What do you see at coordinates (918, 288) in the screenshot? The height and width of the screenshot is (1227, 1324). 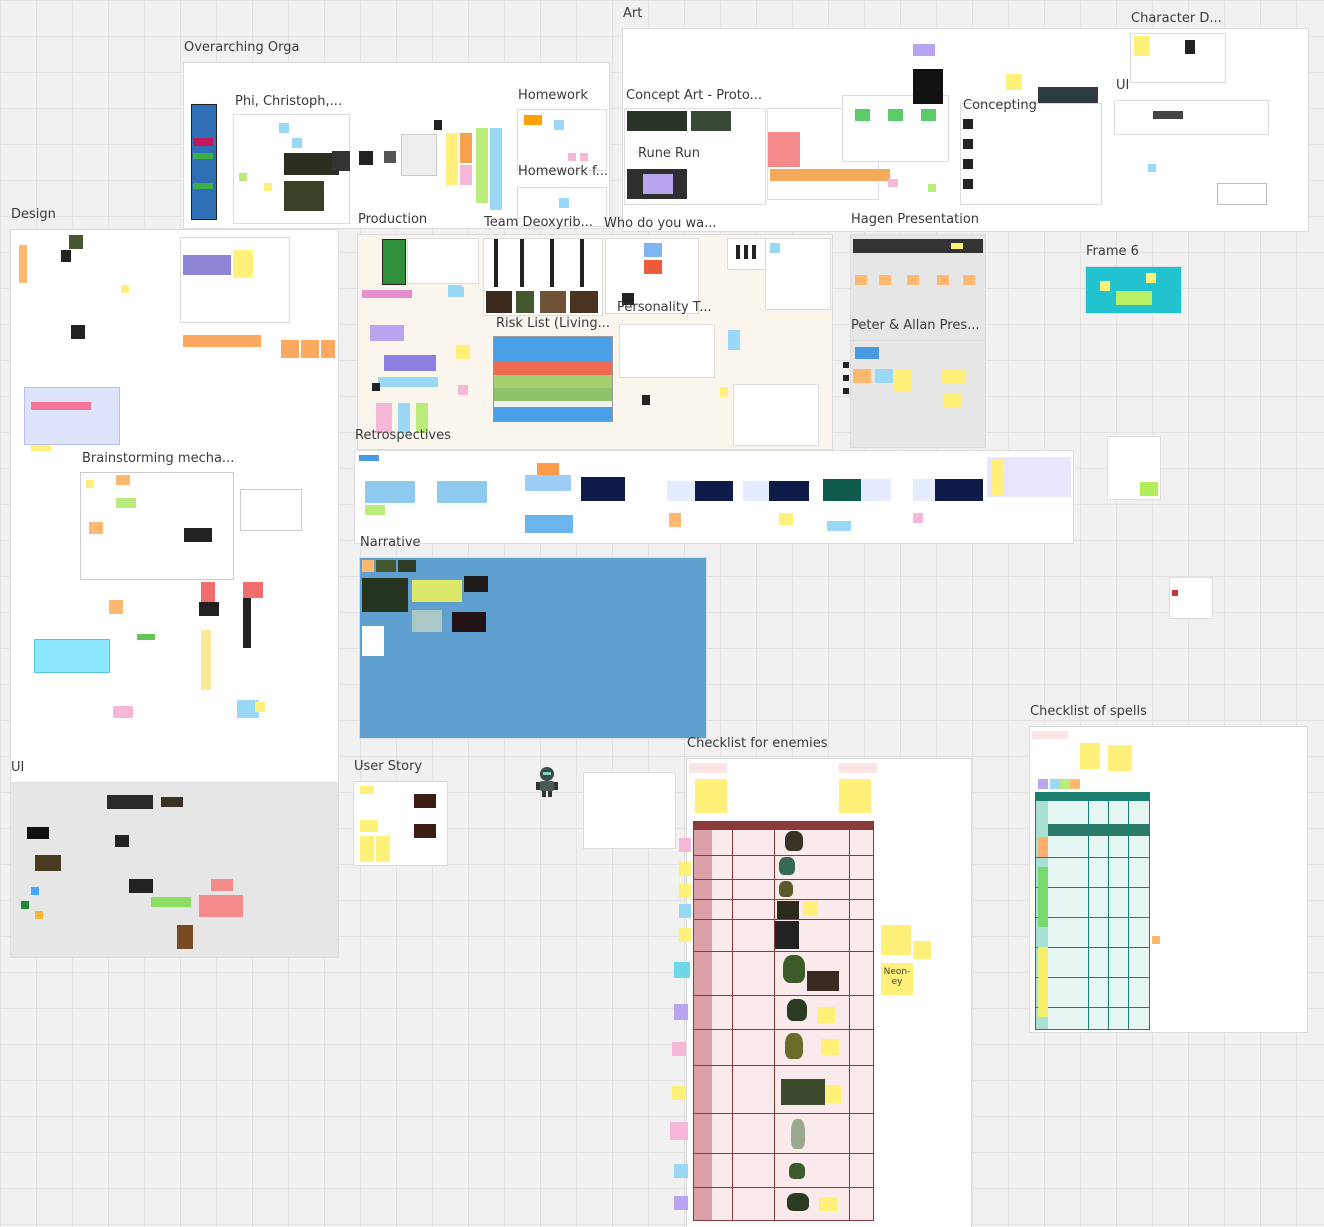 I see `frame-hagen` at bounding box center [918, 288].